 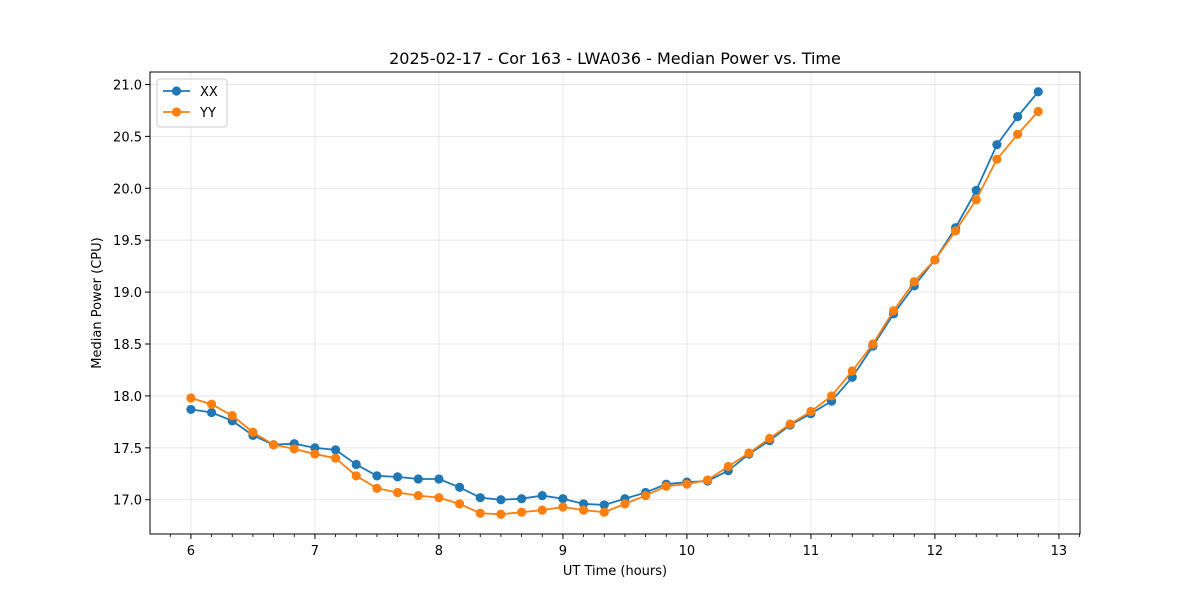 I want to click on y-tick-label: 19.0, so click(x=127, y=293).